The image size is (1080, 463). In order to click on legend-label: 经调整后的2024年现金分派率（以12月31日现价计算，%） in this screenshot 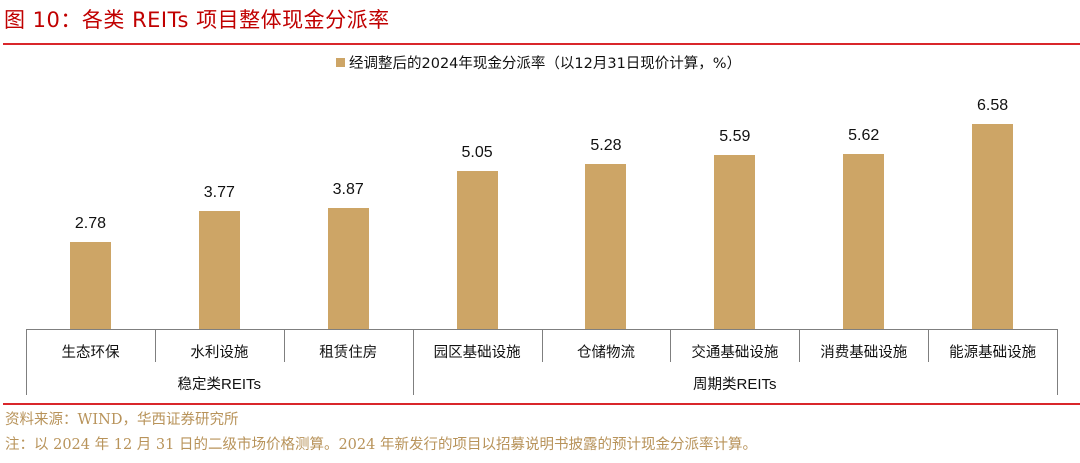, I will do `click(545, 64)`.